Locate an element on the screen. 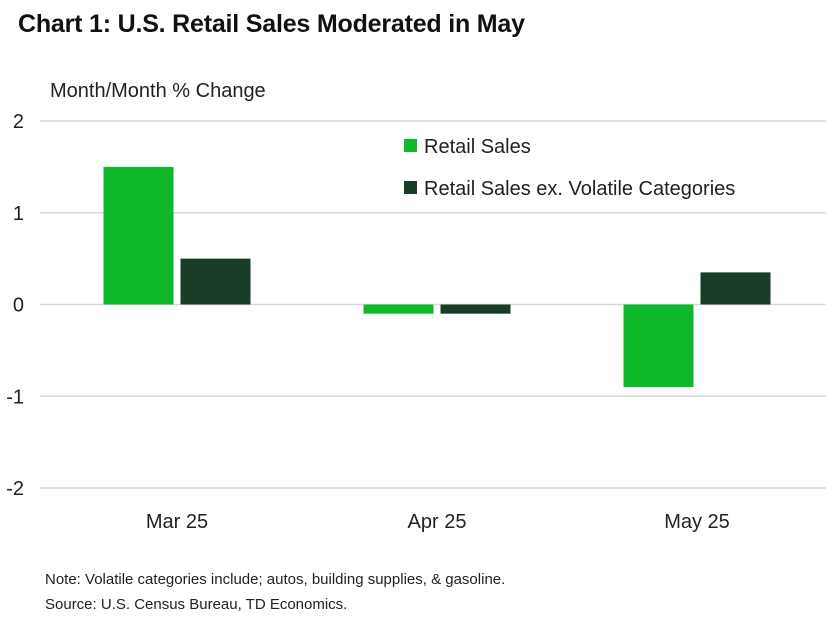 This screenshot has height=617, width=827. y-axis-label: Month/Month % Change is located at coordinates (158, 91).